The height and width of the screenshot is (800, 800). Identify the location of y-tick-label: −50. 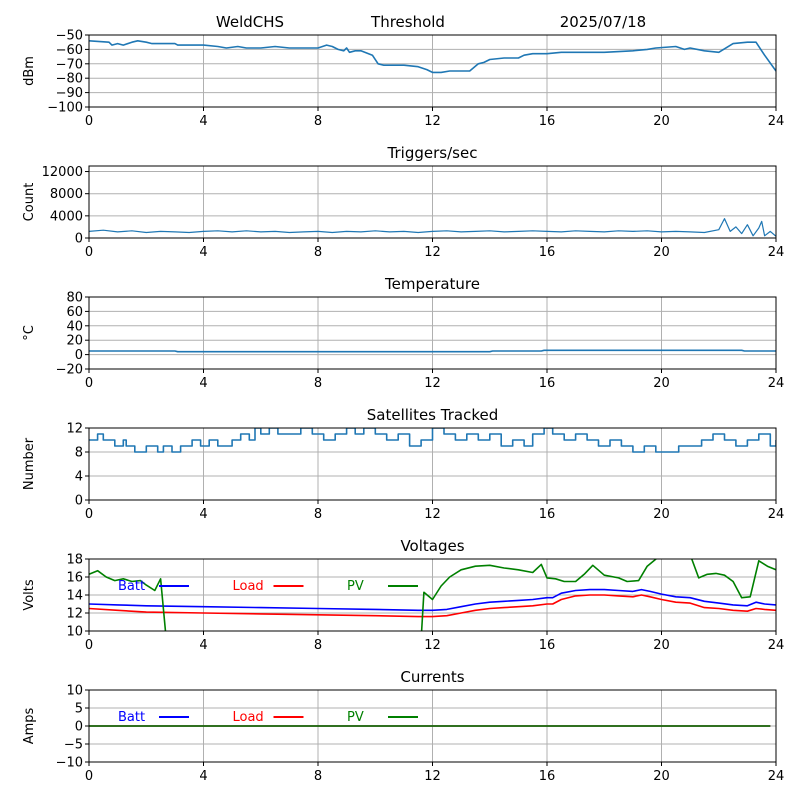
(69, 36).